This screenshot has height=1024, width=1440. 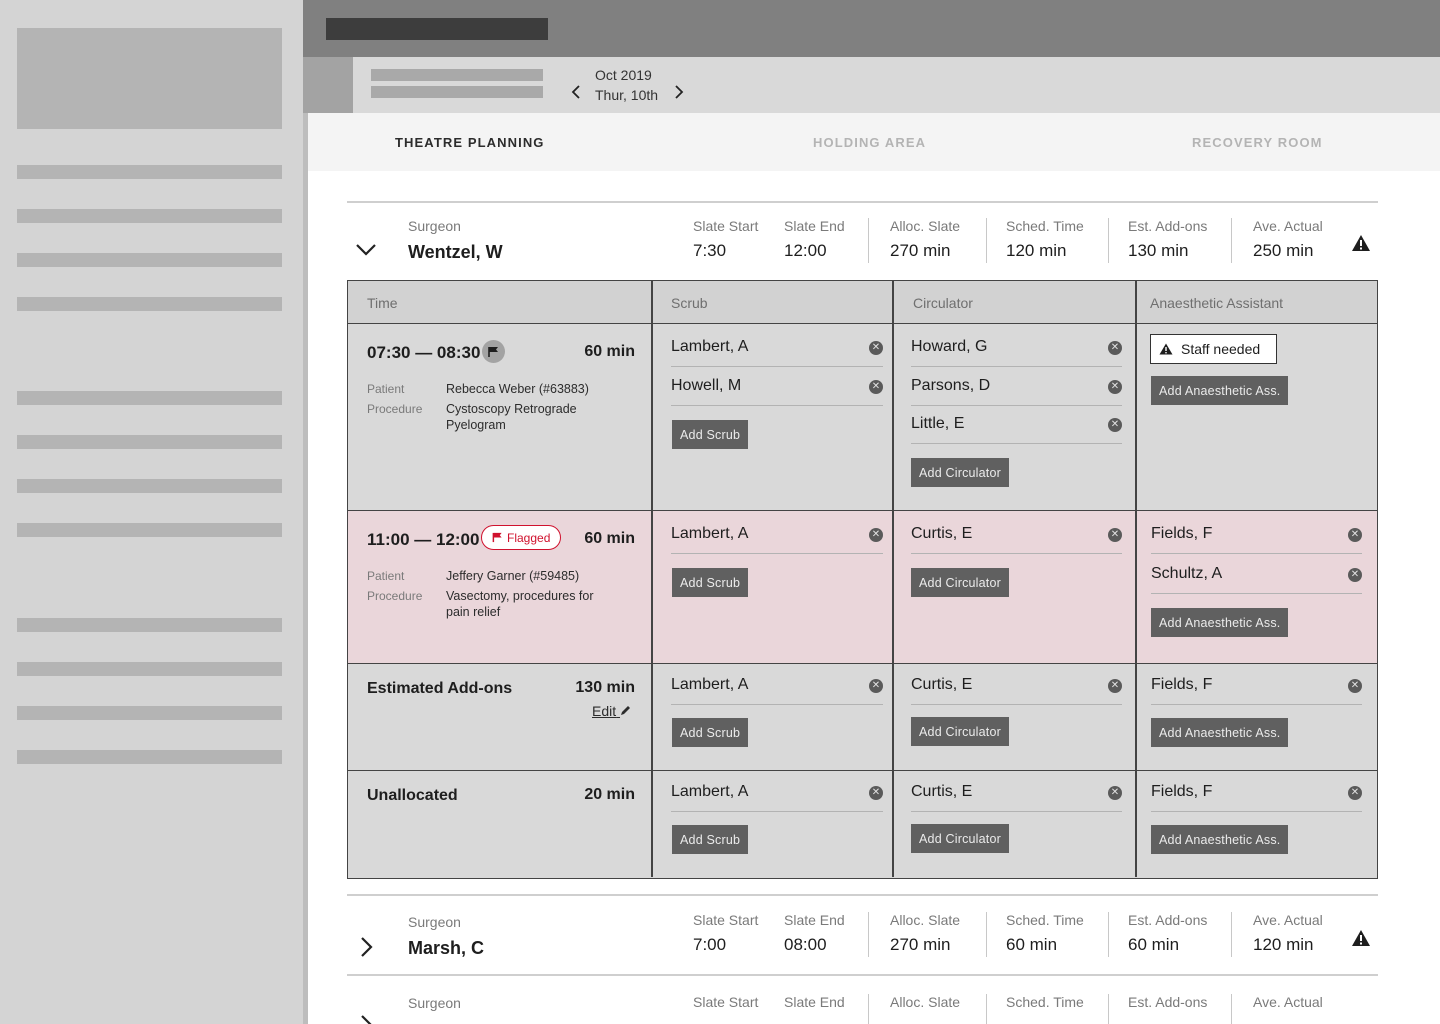 I want to click on edit-addons-link: Edit, so click(x=611, y=711).